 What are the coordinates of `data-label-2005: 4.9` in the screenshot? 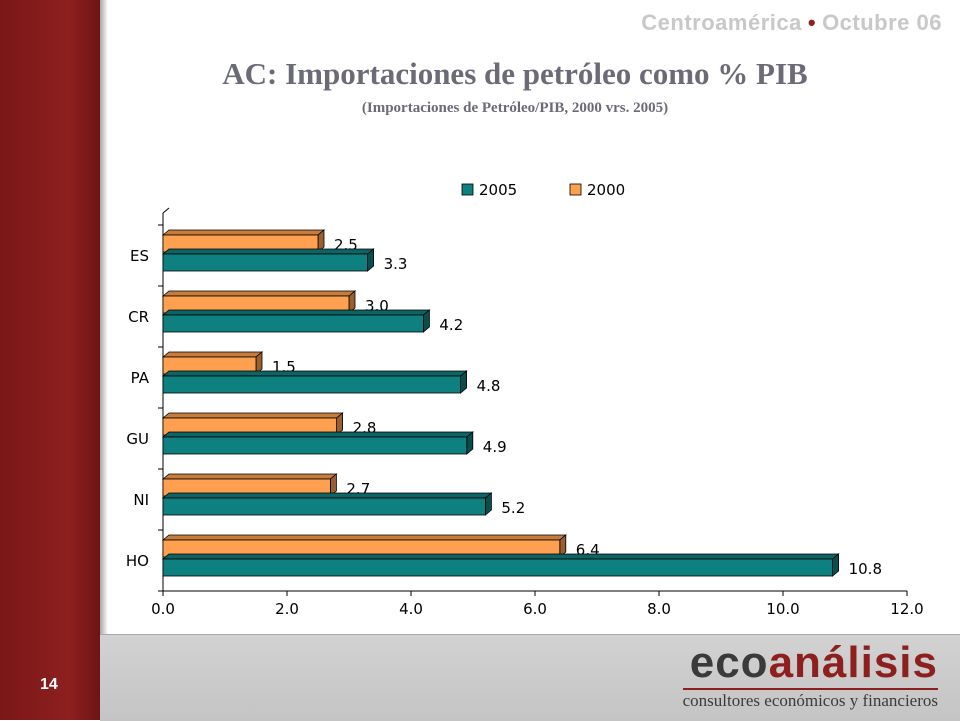 It's located at (495, 447).